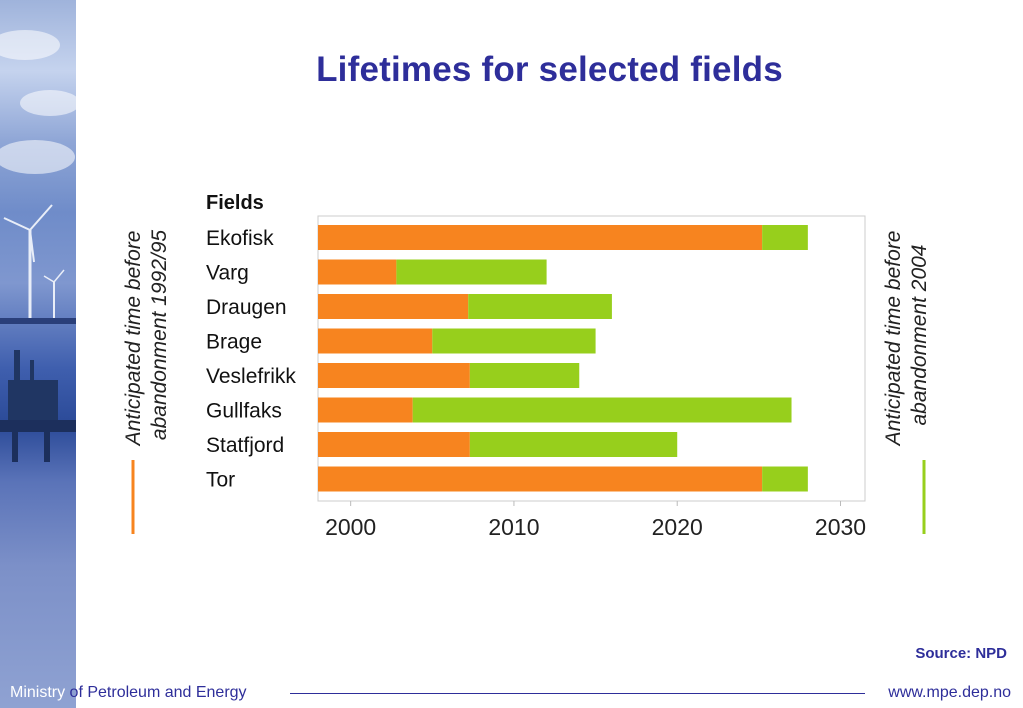 This screenshot has width=1023, height=708. I want to click on fields-header: Fields, so click(235, 203).